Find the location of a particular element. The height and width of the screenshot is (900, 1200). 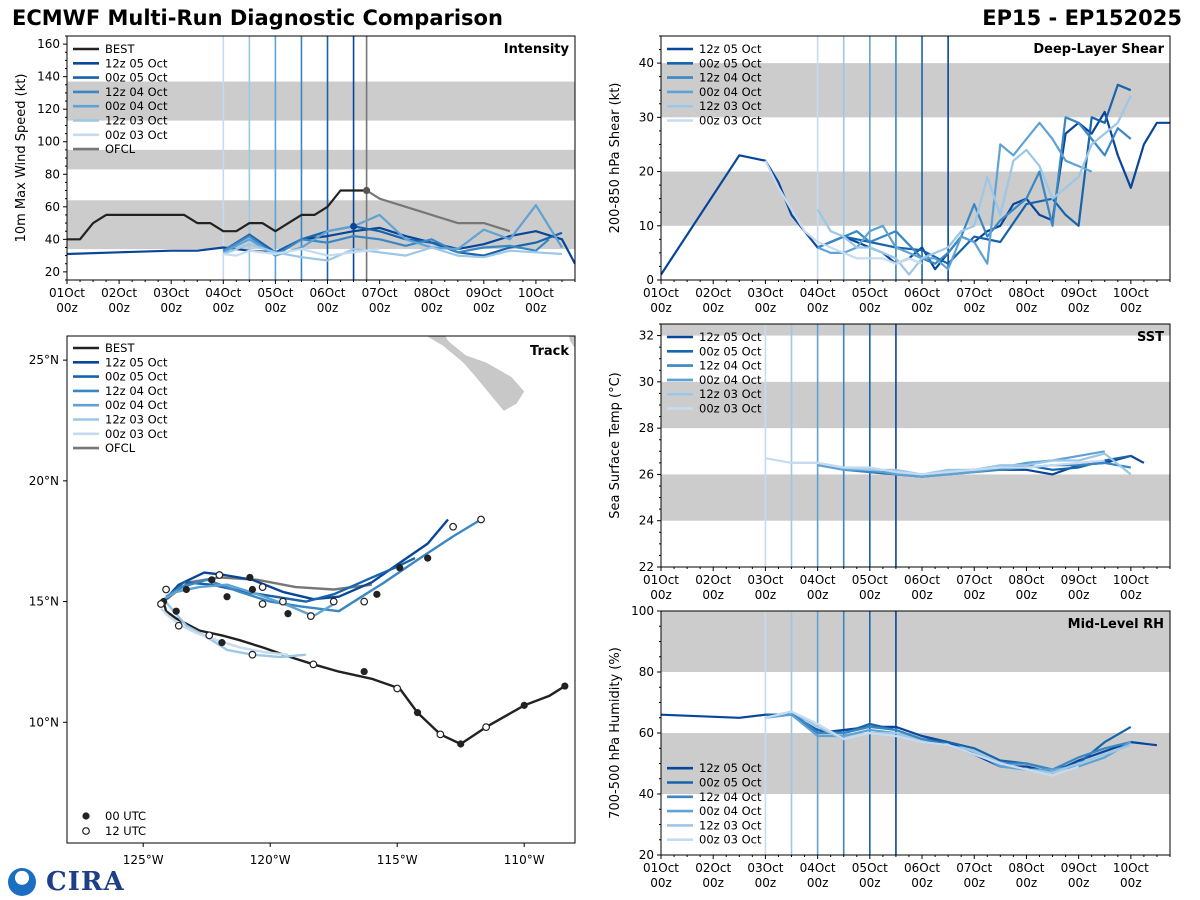

intensity-series-12z-05-oct is located at coordinates (321, 245).